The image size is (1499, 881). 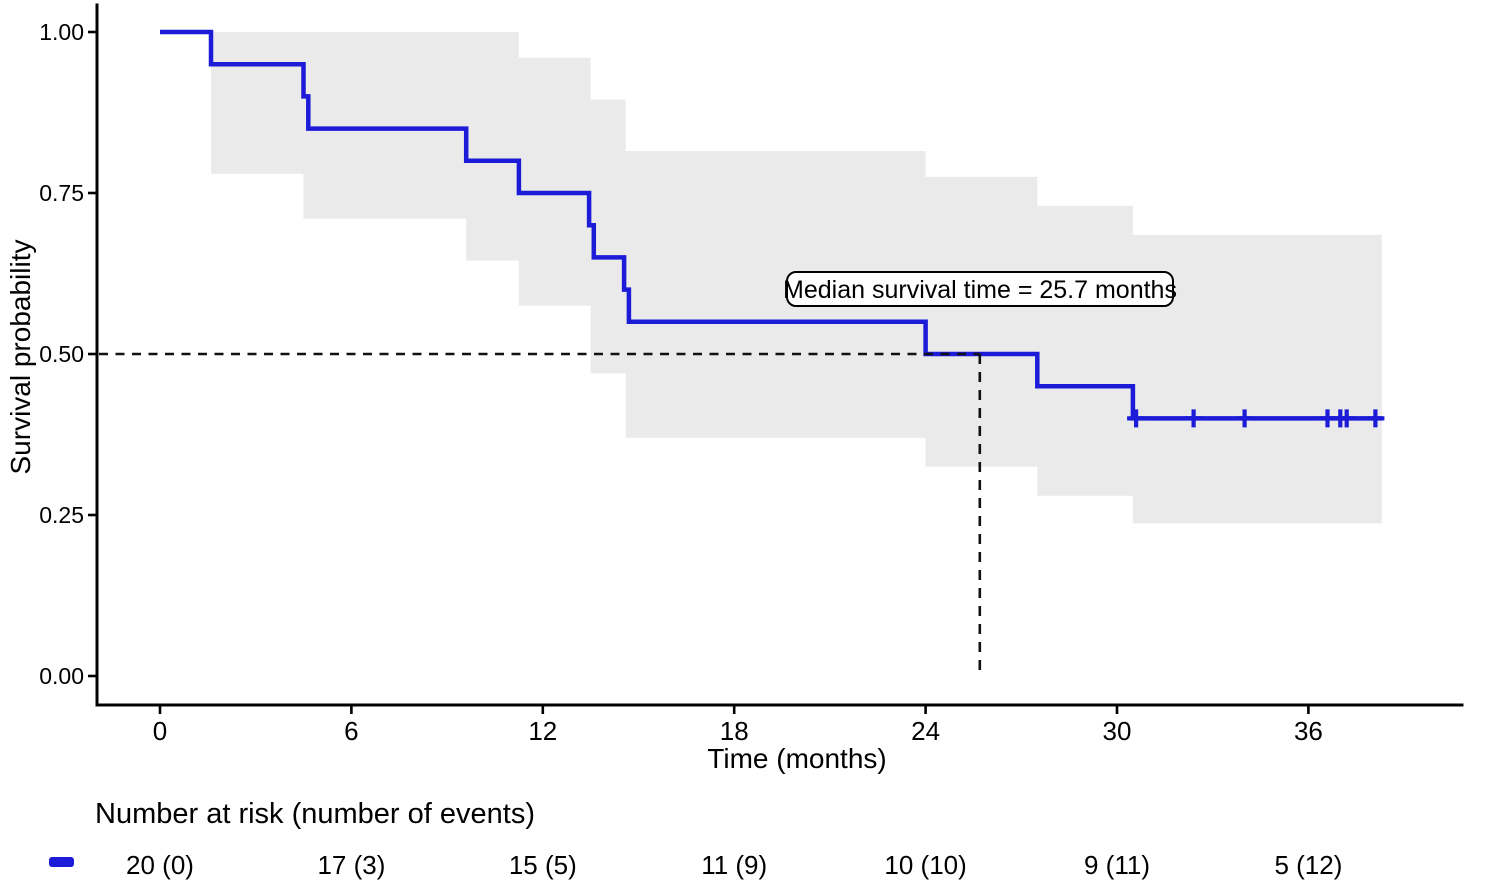 What do you see at coordinates (351, 731) in the screenshot?
I see `x-tick-label: 6` at bounding box center [351, 731].